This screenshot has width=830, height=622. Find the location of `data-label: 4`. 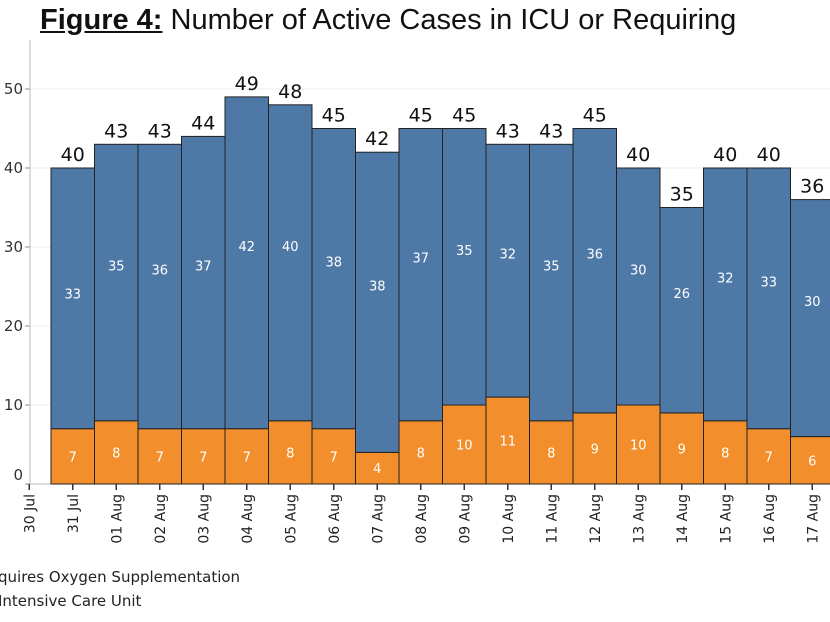

data-label: 4 is located at coordinates (377, 469).